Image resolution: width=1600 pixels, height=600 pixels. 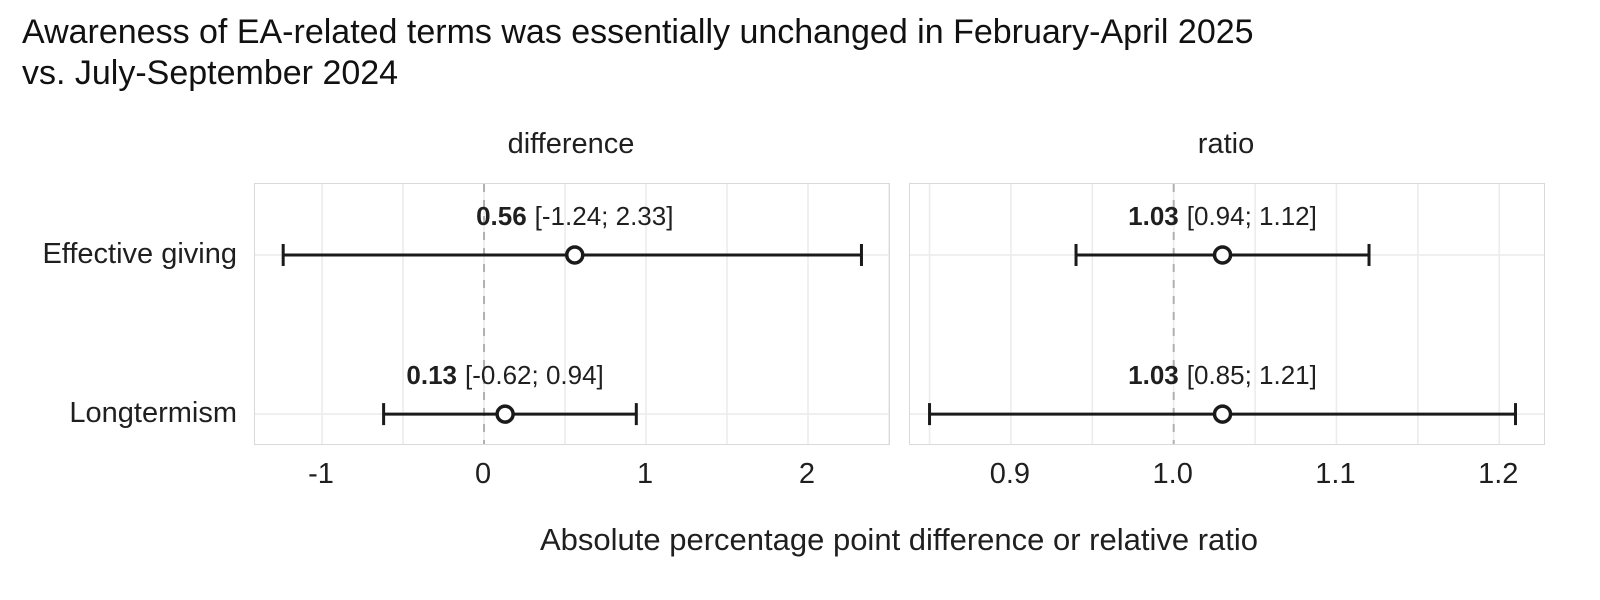 What do you see at coordinates (1010, 474) in the screenshot?
I see `x-tick-label: 0.9` at bounding box center [1010, 474].